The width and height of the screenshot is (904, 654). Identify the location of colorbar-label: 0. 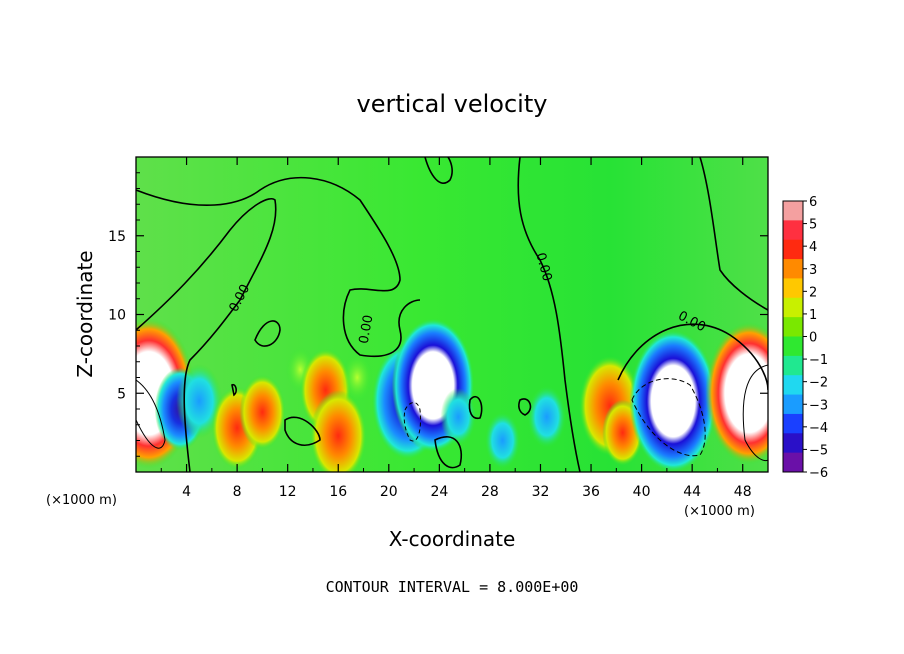
(813, 338).